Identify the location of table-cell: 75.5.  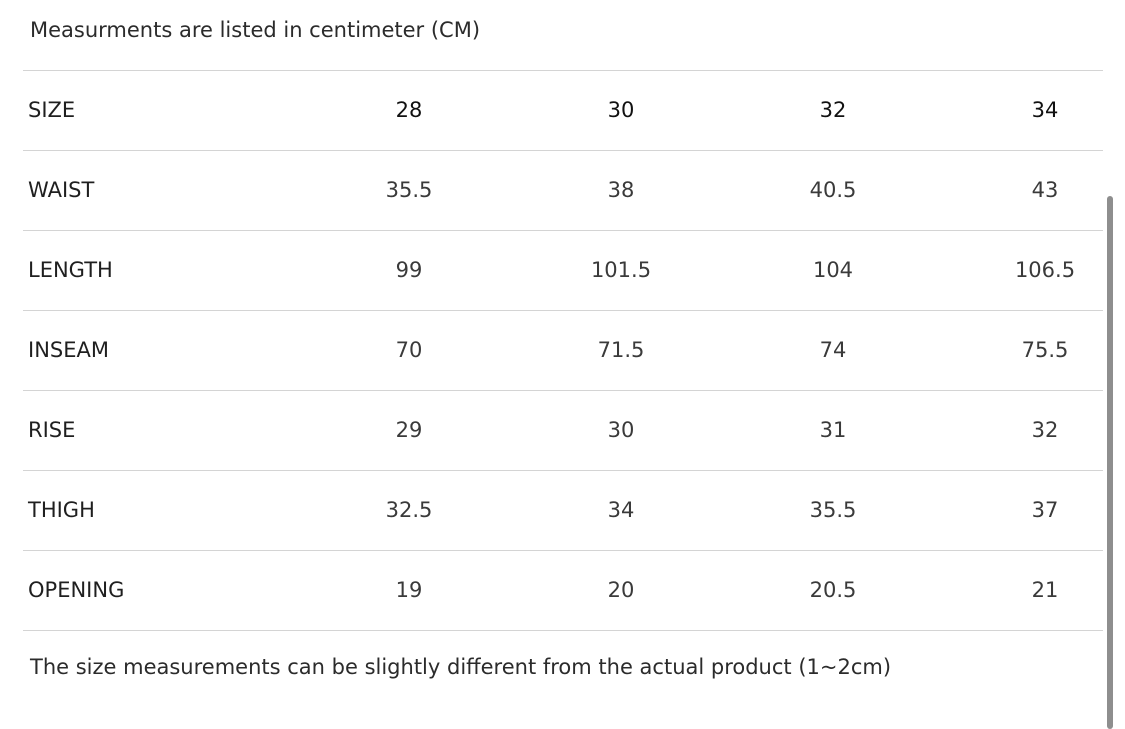
(1045, 350).